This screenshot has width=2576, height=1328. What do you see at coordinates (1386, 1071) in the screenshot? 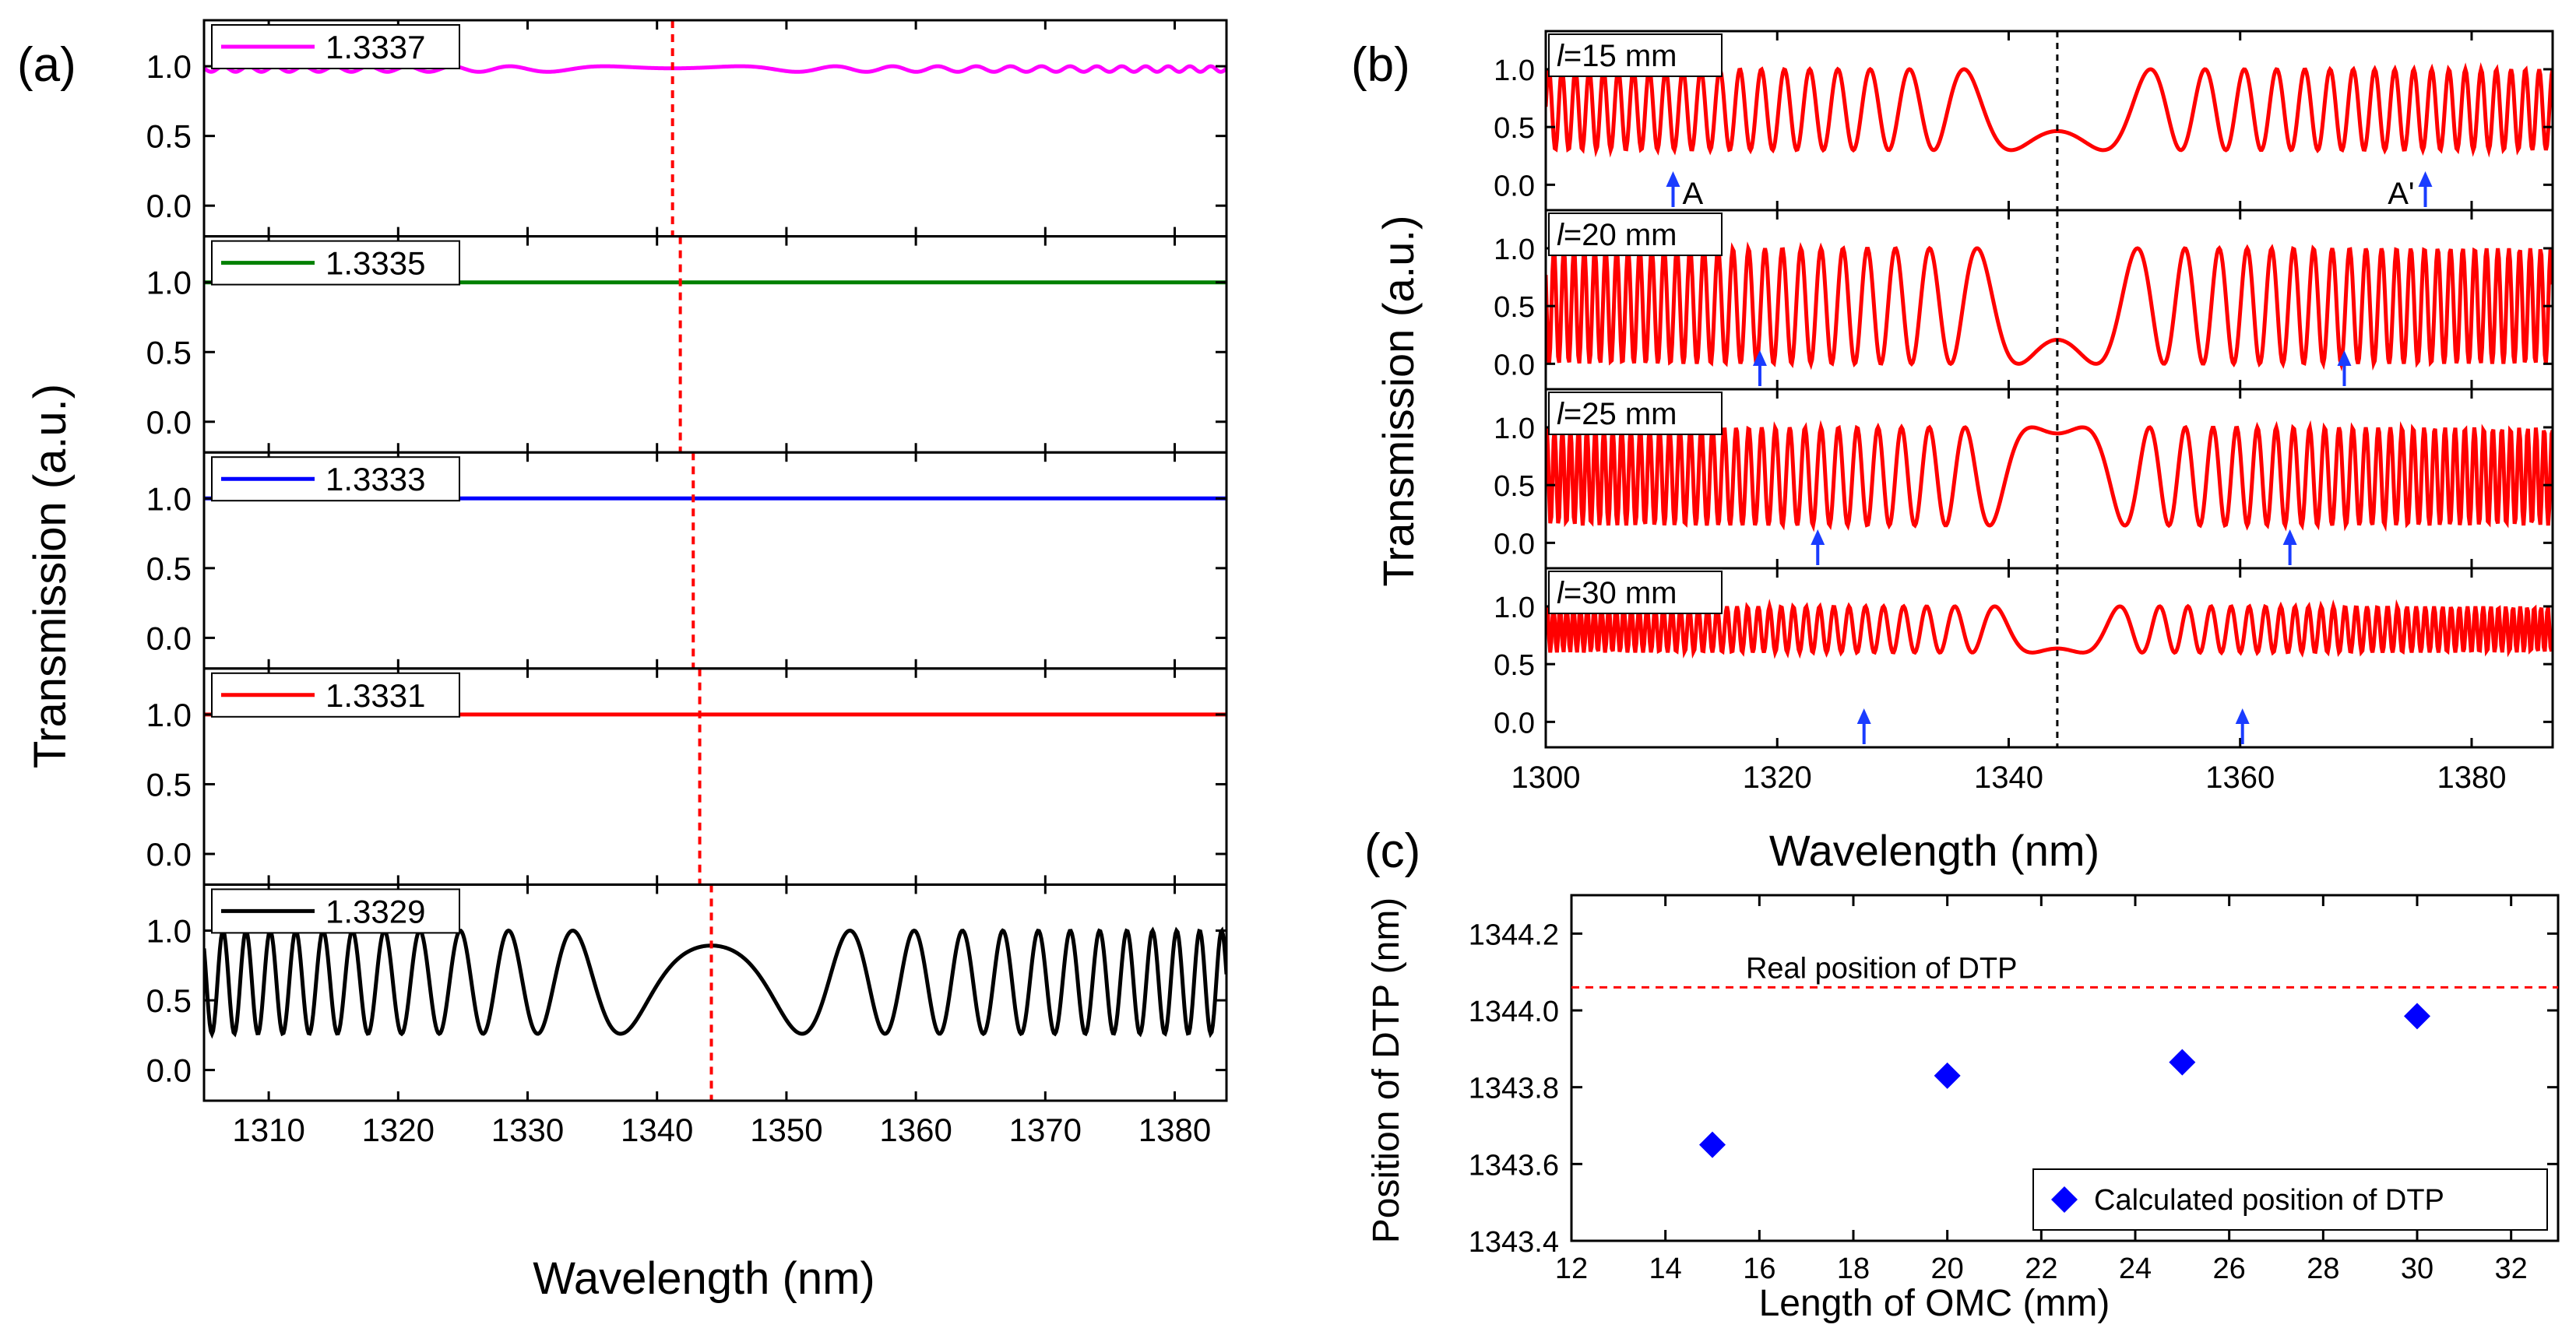
I see `panel-c-ylabel: Position of DTP (nm)` at bounding box center [1386, 1071].